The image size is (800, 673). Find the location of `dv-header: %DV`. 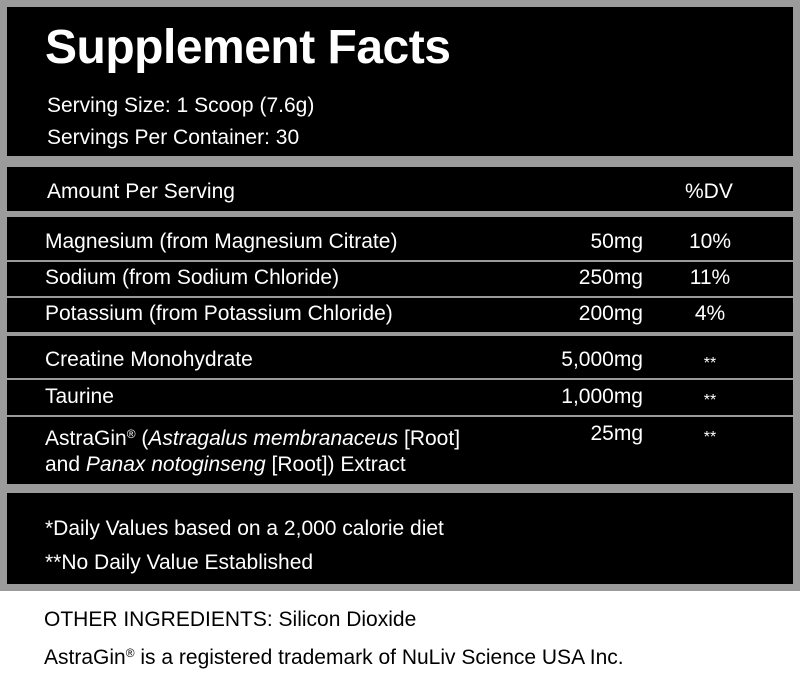

dv-header: %DV is located at coordinates (709, 191).